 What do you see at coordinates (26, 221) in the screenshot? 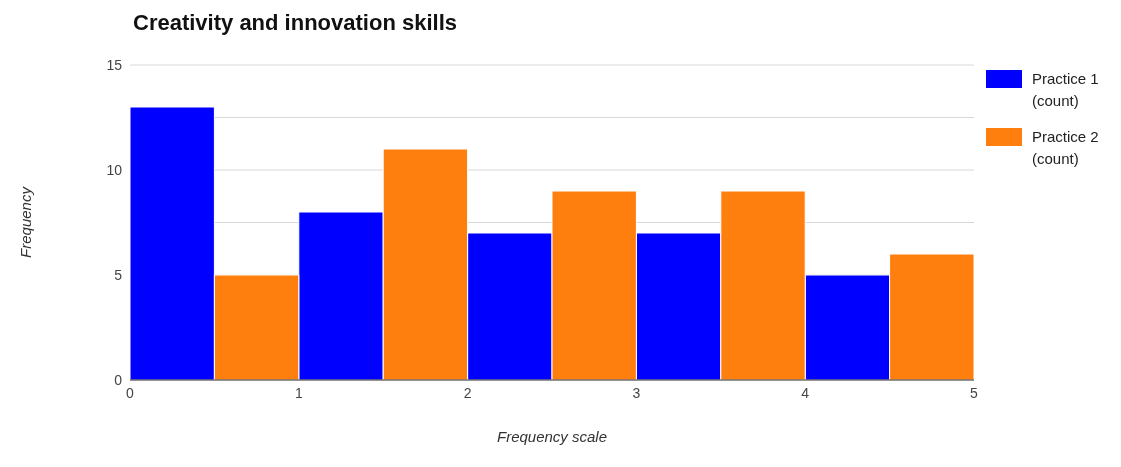
I see `y-axis-title: Frequency` at bounding box center [26, 221].